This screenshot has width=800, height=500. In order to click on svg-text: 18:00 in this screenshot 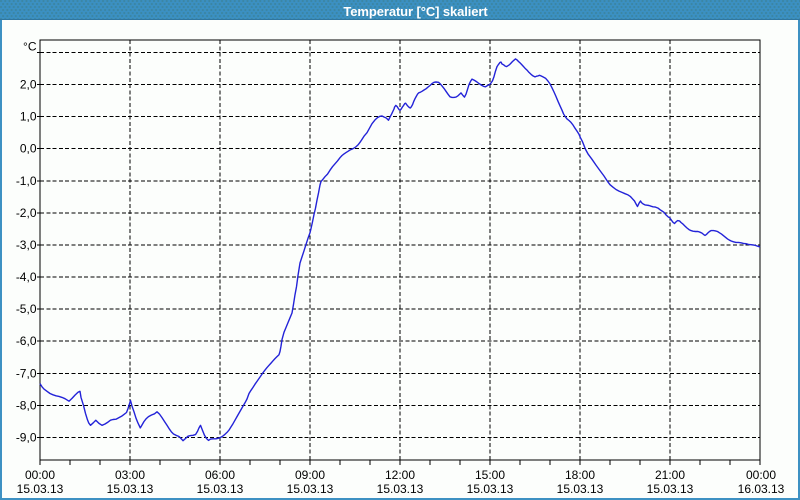, I will do `click(580, 475)`.